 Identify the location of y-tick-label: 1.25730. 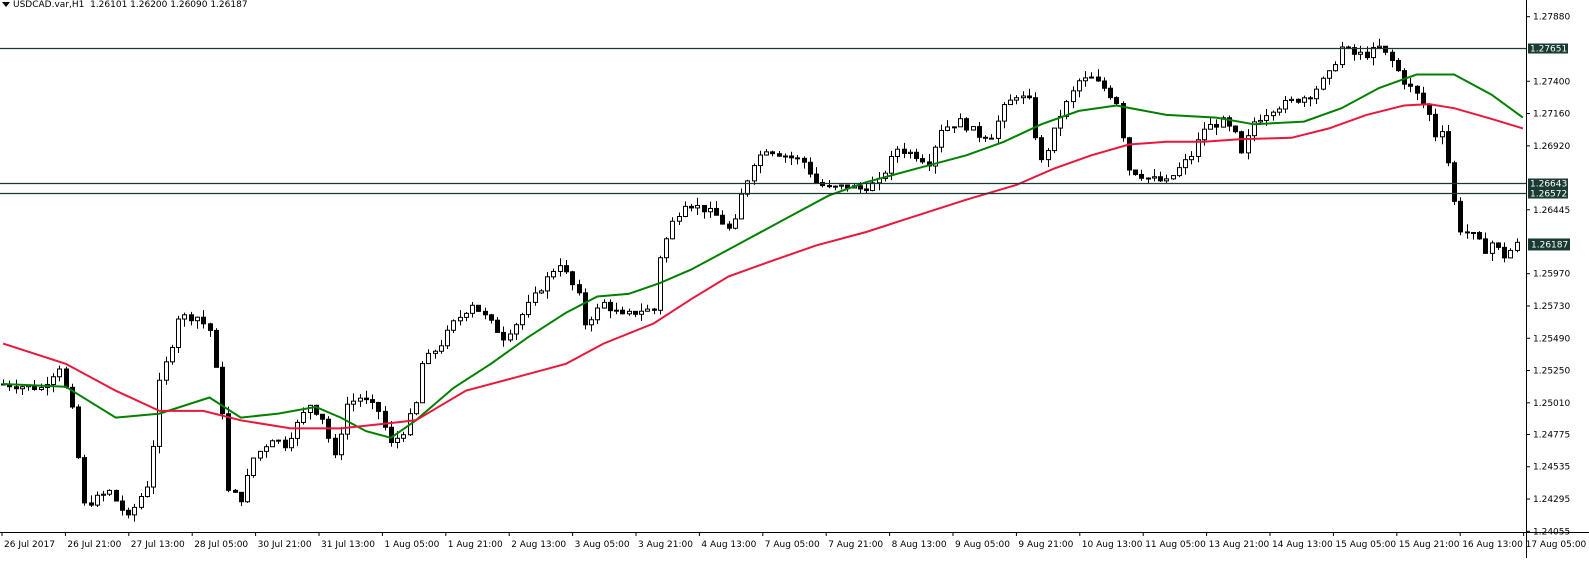
(1551, 307).